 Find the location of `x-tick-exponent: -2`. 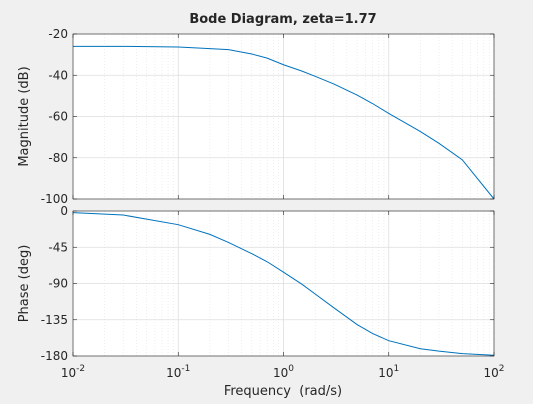

x-tick-exponent: -2 is located at coordinates (80, 369).